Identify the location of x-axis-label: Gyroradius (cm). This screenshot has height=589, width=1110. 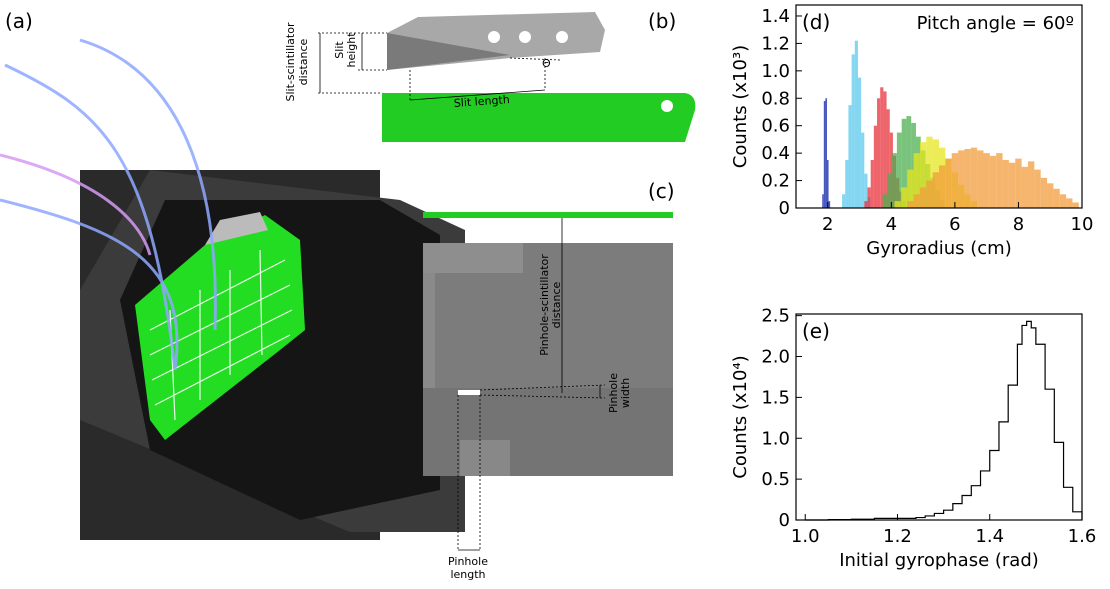
(938, 248).